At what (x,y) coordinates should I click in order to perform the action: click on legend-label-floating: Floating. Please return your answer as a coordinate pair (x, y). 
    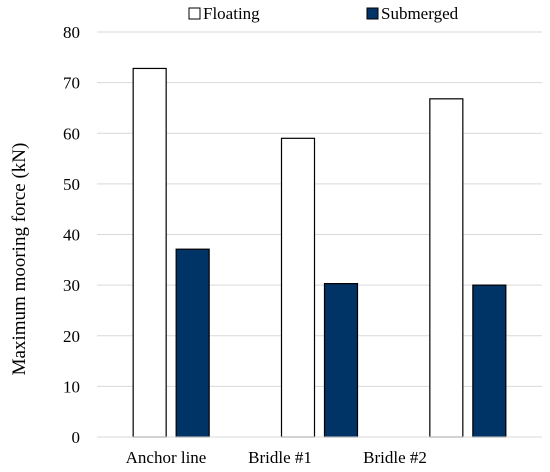
    Looking at the image, I should click on (231, 13).